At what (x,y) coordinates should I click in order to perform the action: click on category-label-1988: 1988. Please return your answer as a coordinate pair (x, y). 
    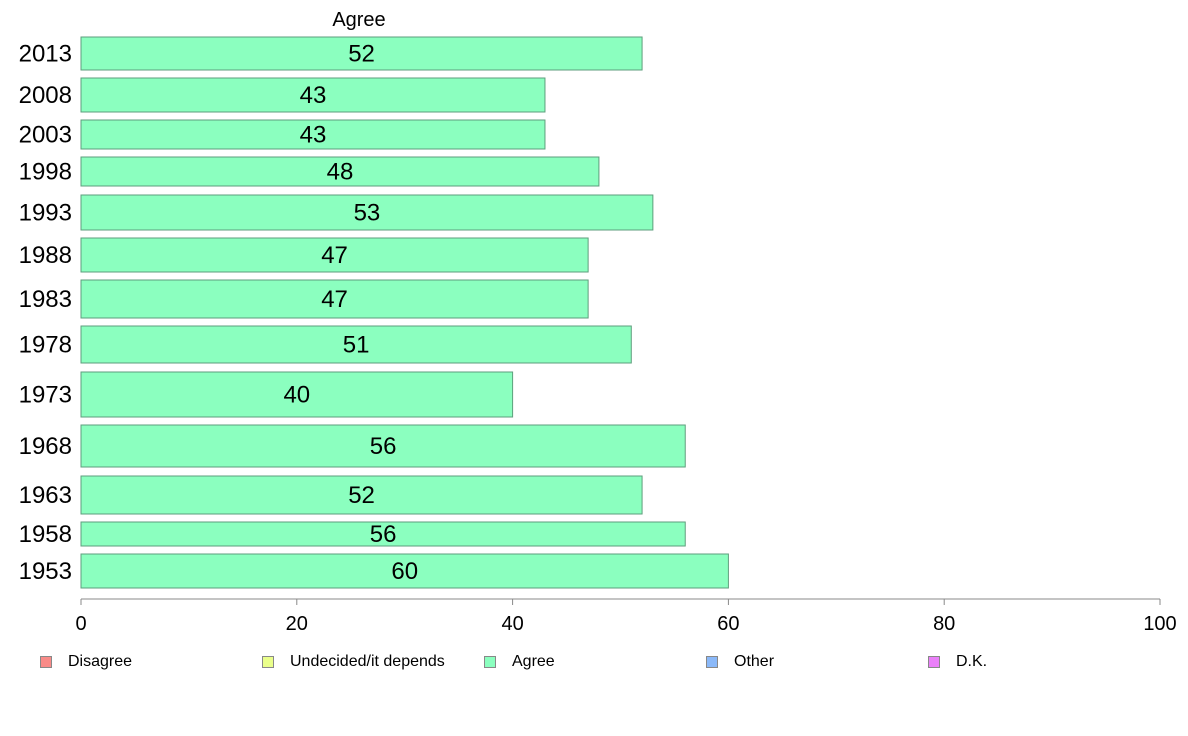
    Looking at the image, I should click on (45, 255).